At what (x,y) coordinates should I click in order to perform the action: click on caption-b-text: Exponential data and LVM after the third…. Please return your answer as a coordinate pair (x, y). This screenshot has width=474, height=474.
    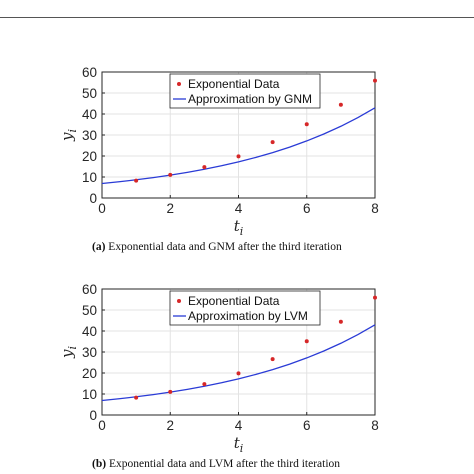
    Looking at the image, I should click on (224, 464).